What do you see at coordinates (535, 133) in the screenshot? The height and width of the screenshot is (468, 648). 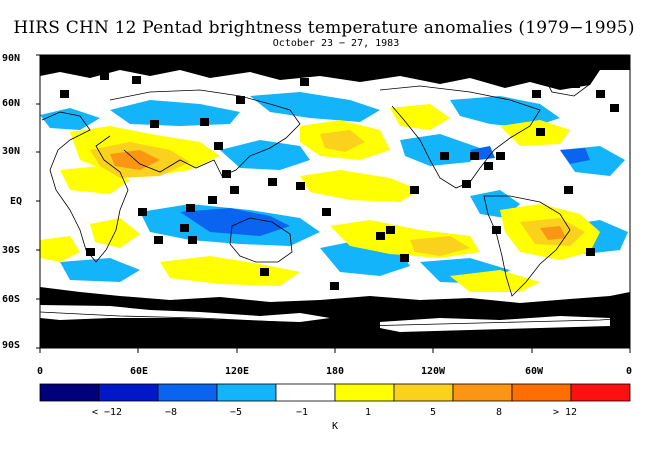 I see `warm-region-n-atlantic` at bounding box center [535, 133].